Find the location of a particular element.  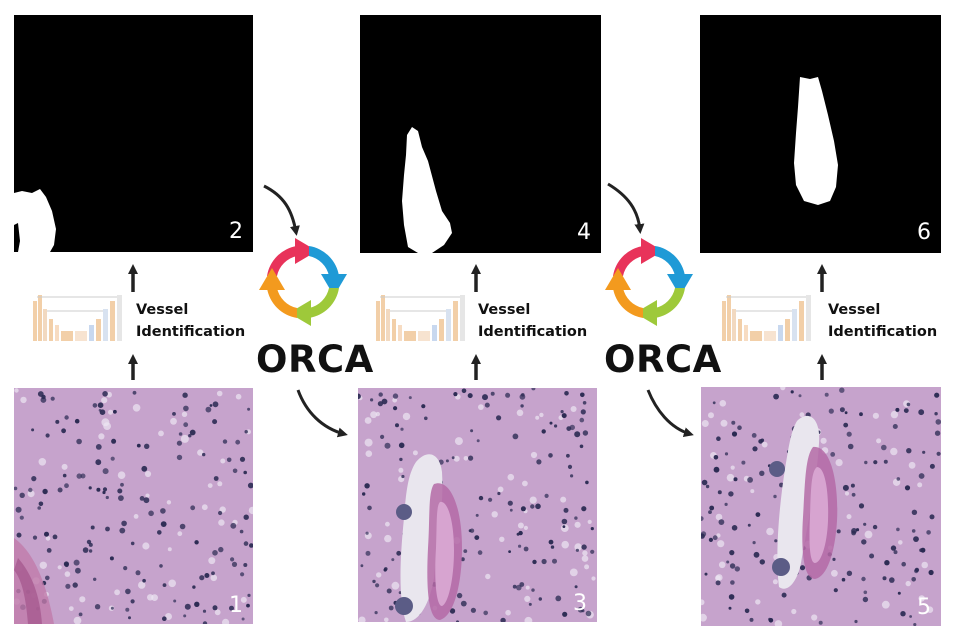

cycle-arrows-icon is located at coordinates (649, 282).